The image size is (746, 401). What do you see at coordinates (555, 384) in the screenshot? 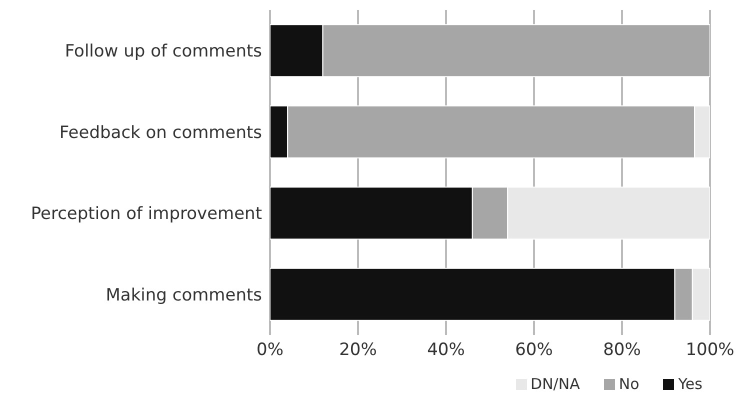
I see `legend-label: DN/NA` at bounding box center [555, 384].